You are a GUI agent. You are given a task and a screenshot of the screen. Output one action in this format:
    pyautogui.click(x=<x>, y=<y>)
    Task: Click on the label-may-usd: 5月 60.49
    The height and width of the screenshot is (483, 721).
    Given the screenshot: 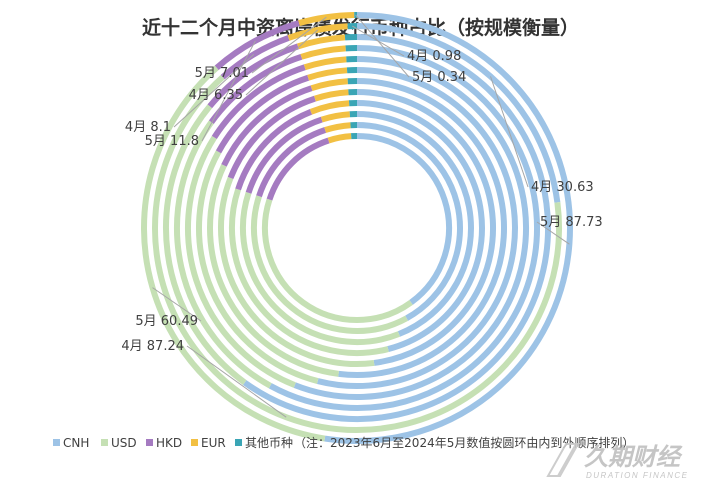 What is the action you would take?
    pyautogui.click(x=166, y=321)
    